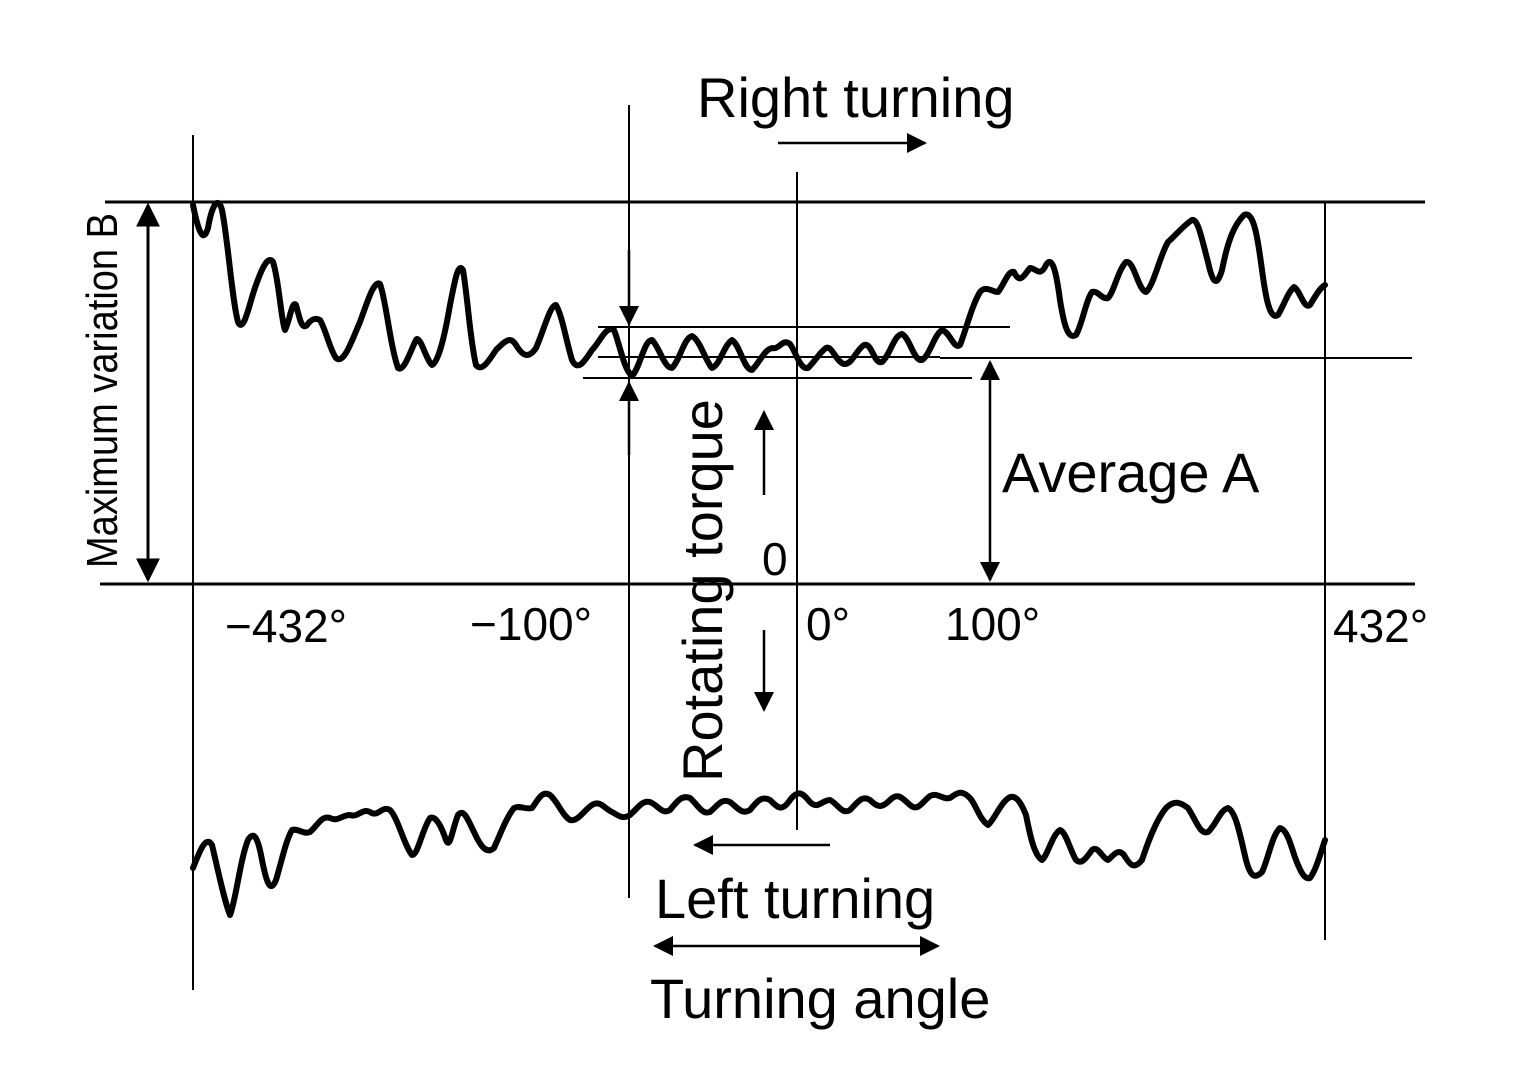  I want to click on tick-plus-432: 432°, so click(1380, 626).